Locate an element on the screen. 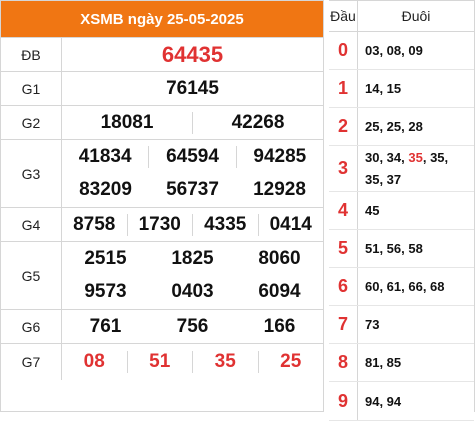 Image resolution: width=475 pixels, height=421 pixels. loto-dau-header: Đầu is located at coordinates (343, 16).